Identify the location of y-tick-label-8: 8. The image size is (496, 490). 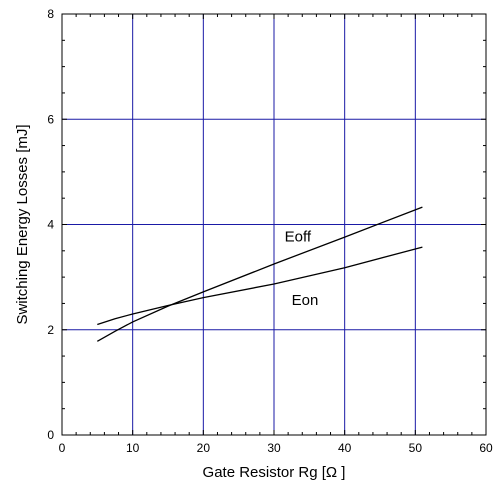
(50, 14).